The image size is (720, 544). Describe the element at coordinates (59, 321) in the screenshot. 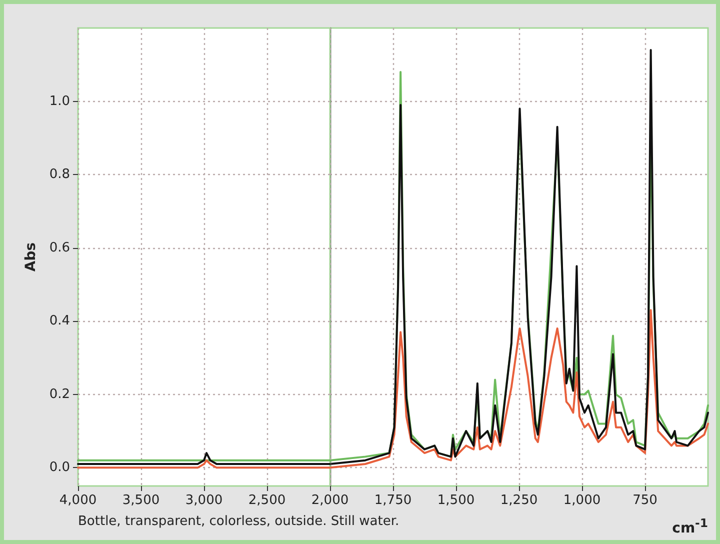

I see `y-tick-label: 0.4` at that location.